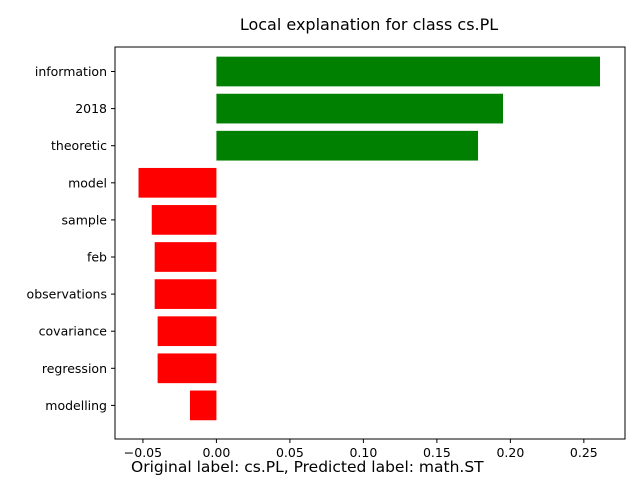 The image size is (640, 480). I want to click on bar-sample, so click(184, 220).